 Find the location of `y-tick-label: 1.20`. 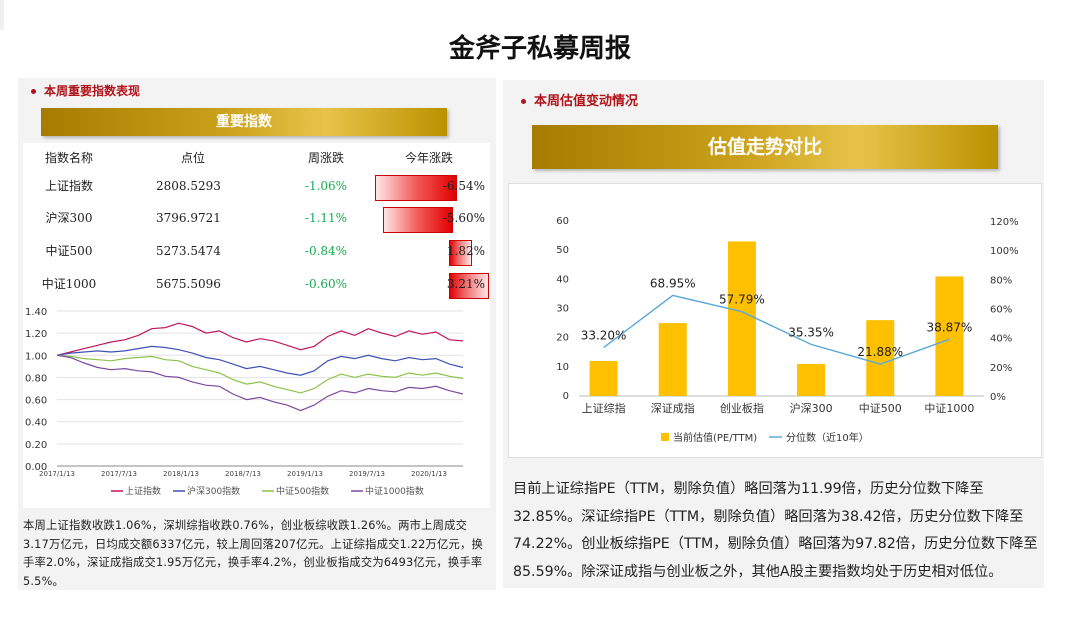

y-tick-label: 1.20 is located at coordinates (36, 334).